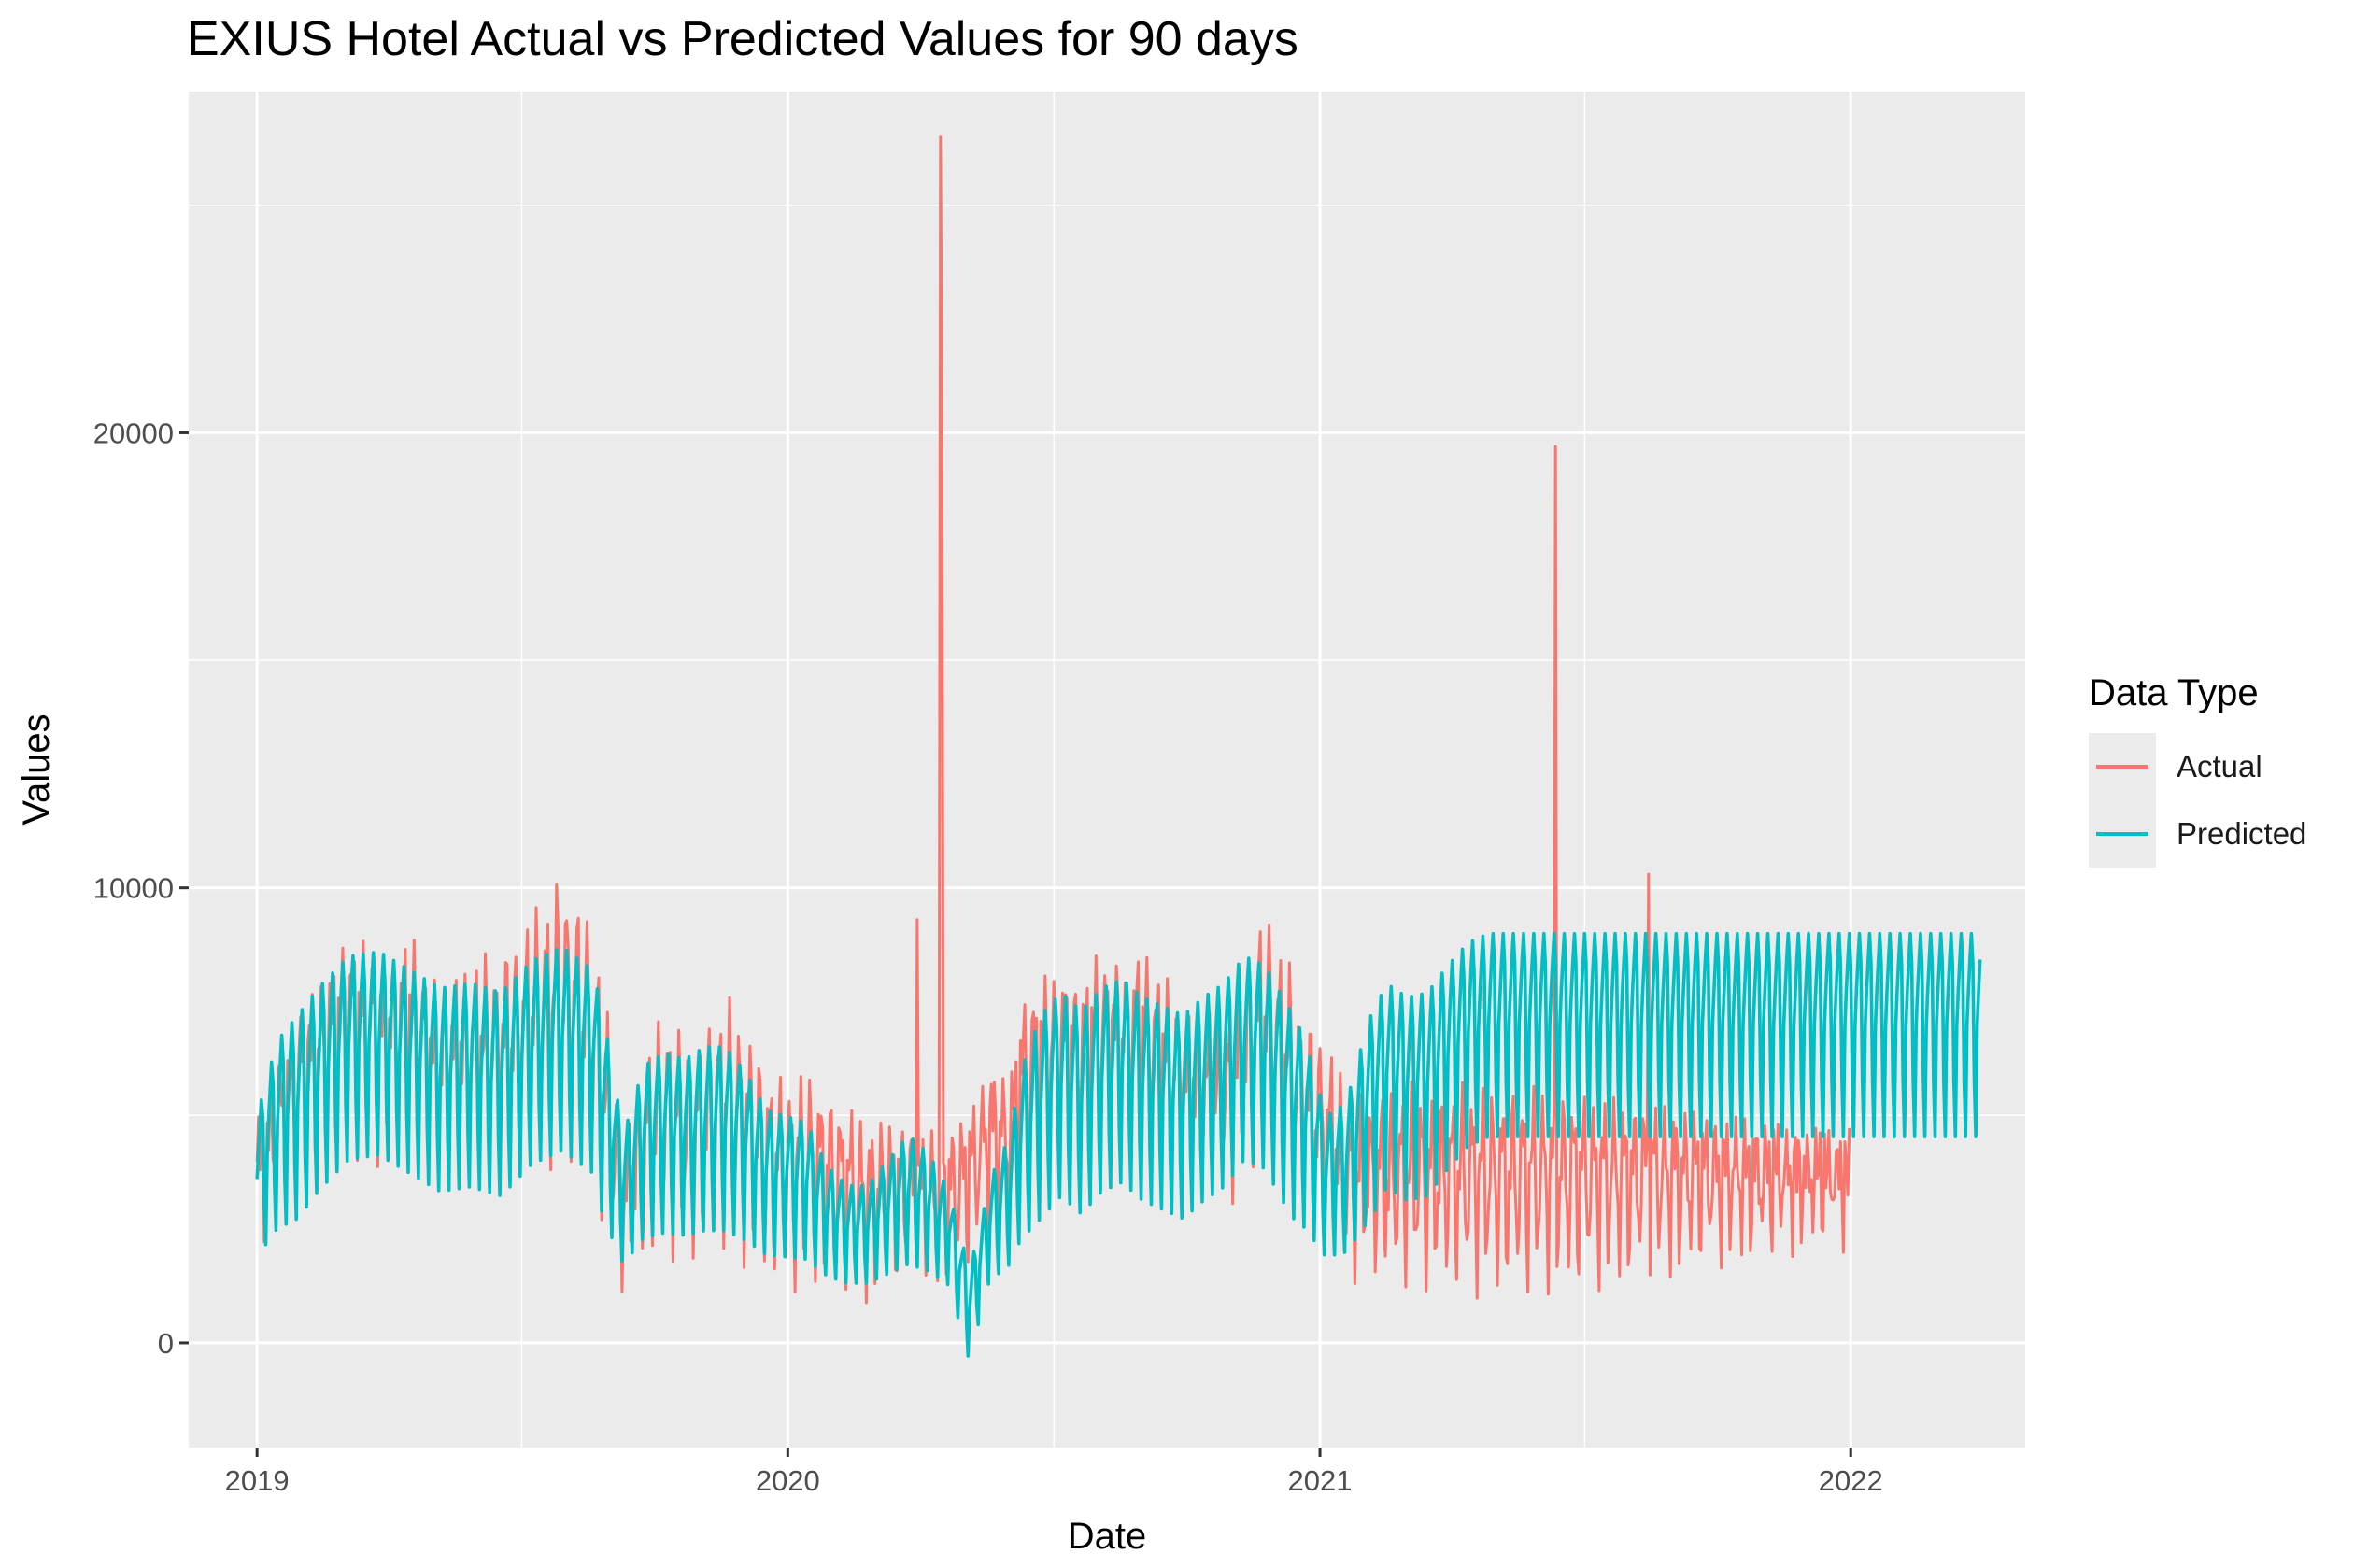  What do you see at coordinates (36, 769) in the screenshot?
I see `y-axis-label: Values` at bounding box center [36, 769].